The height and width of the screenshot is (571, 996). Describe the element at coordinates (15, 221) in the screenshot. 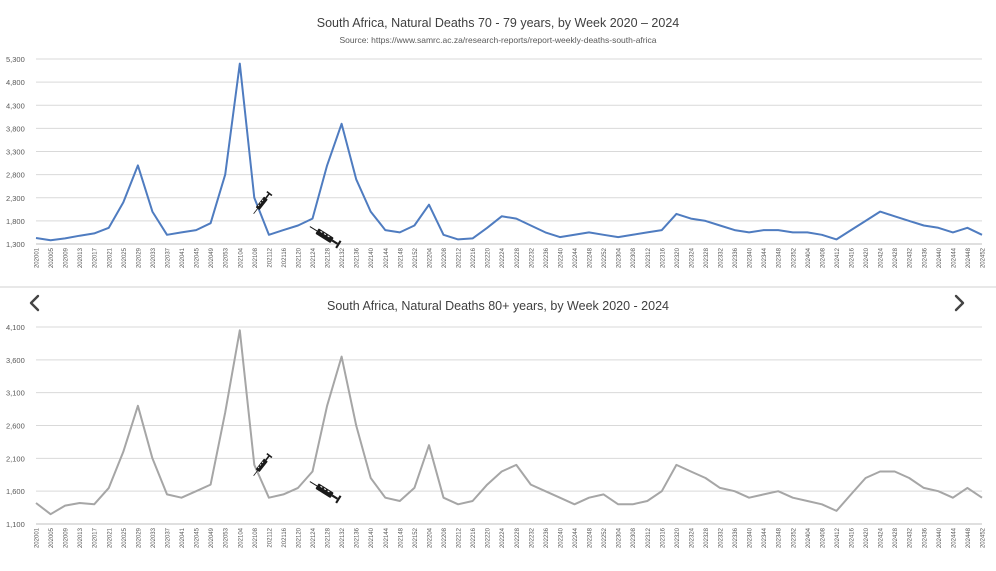

I see `y-tick-label: 1,800` at that location.